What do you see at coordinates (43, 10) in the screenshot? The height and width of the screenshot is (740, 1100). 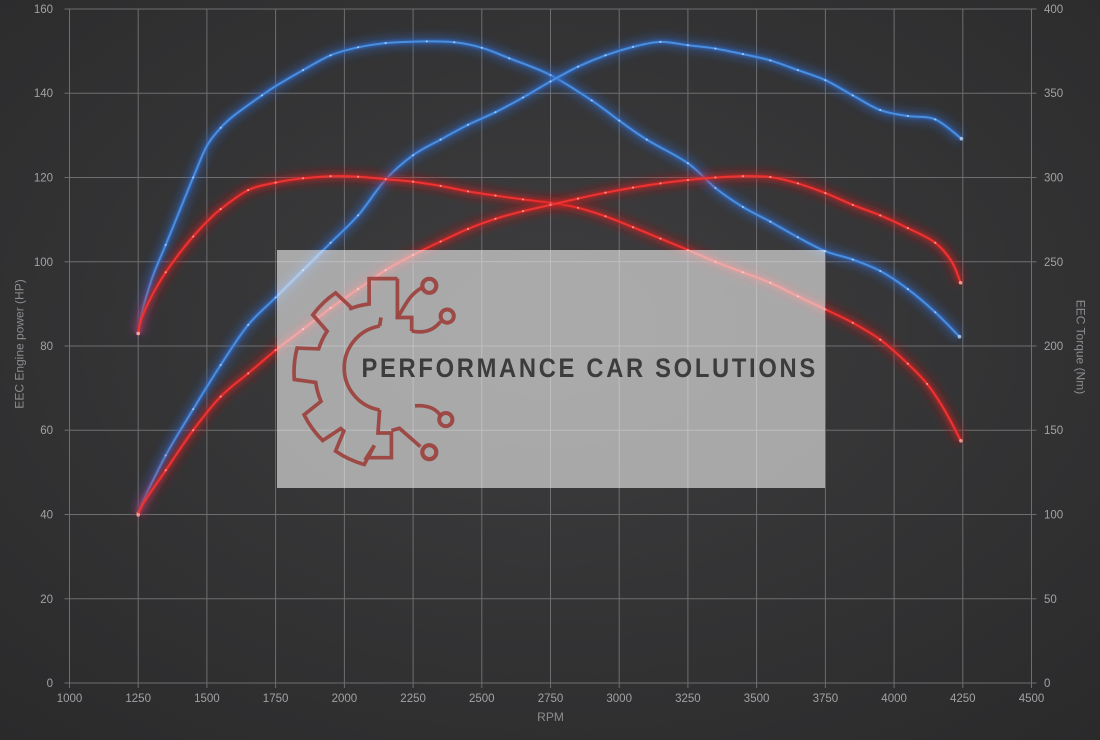 I see `svg-text: 160` at bounding box center [43, 10].